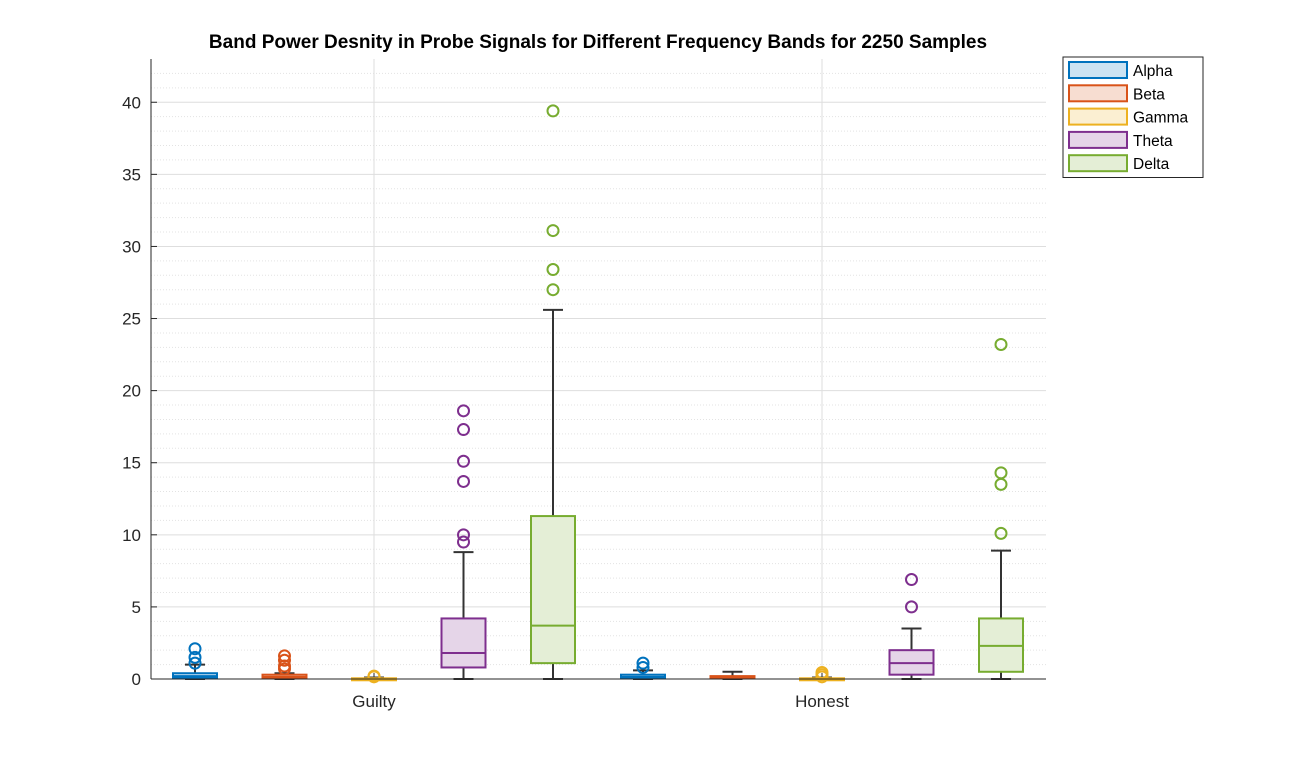  I want to click on y-tick-label: 40, so click(131, 102).